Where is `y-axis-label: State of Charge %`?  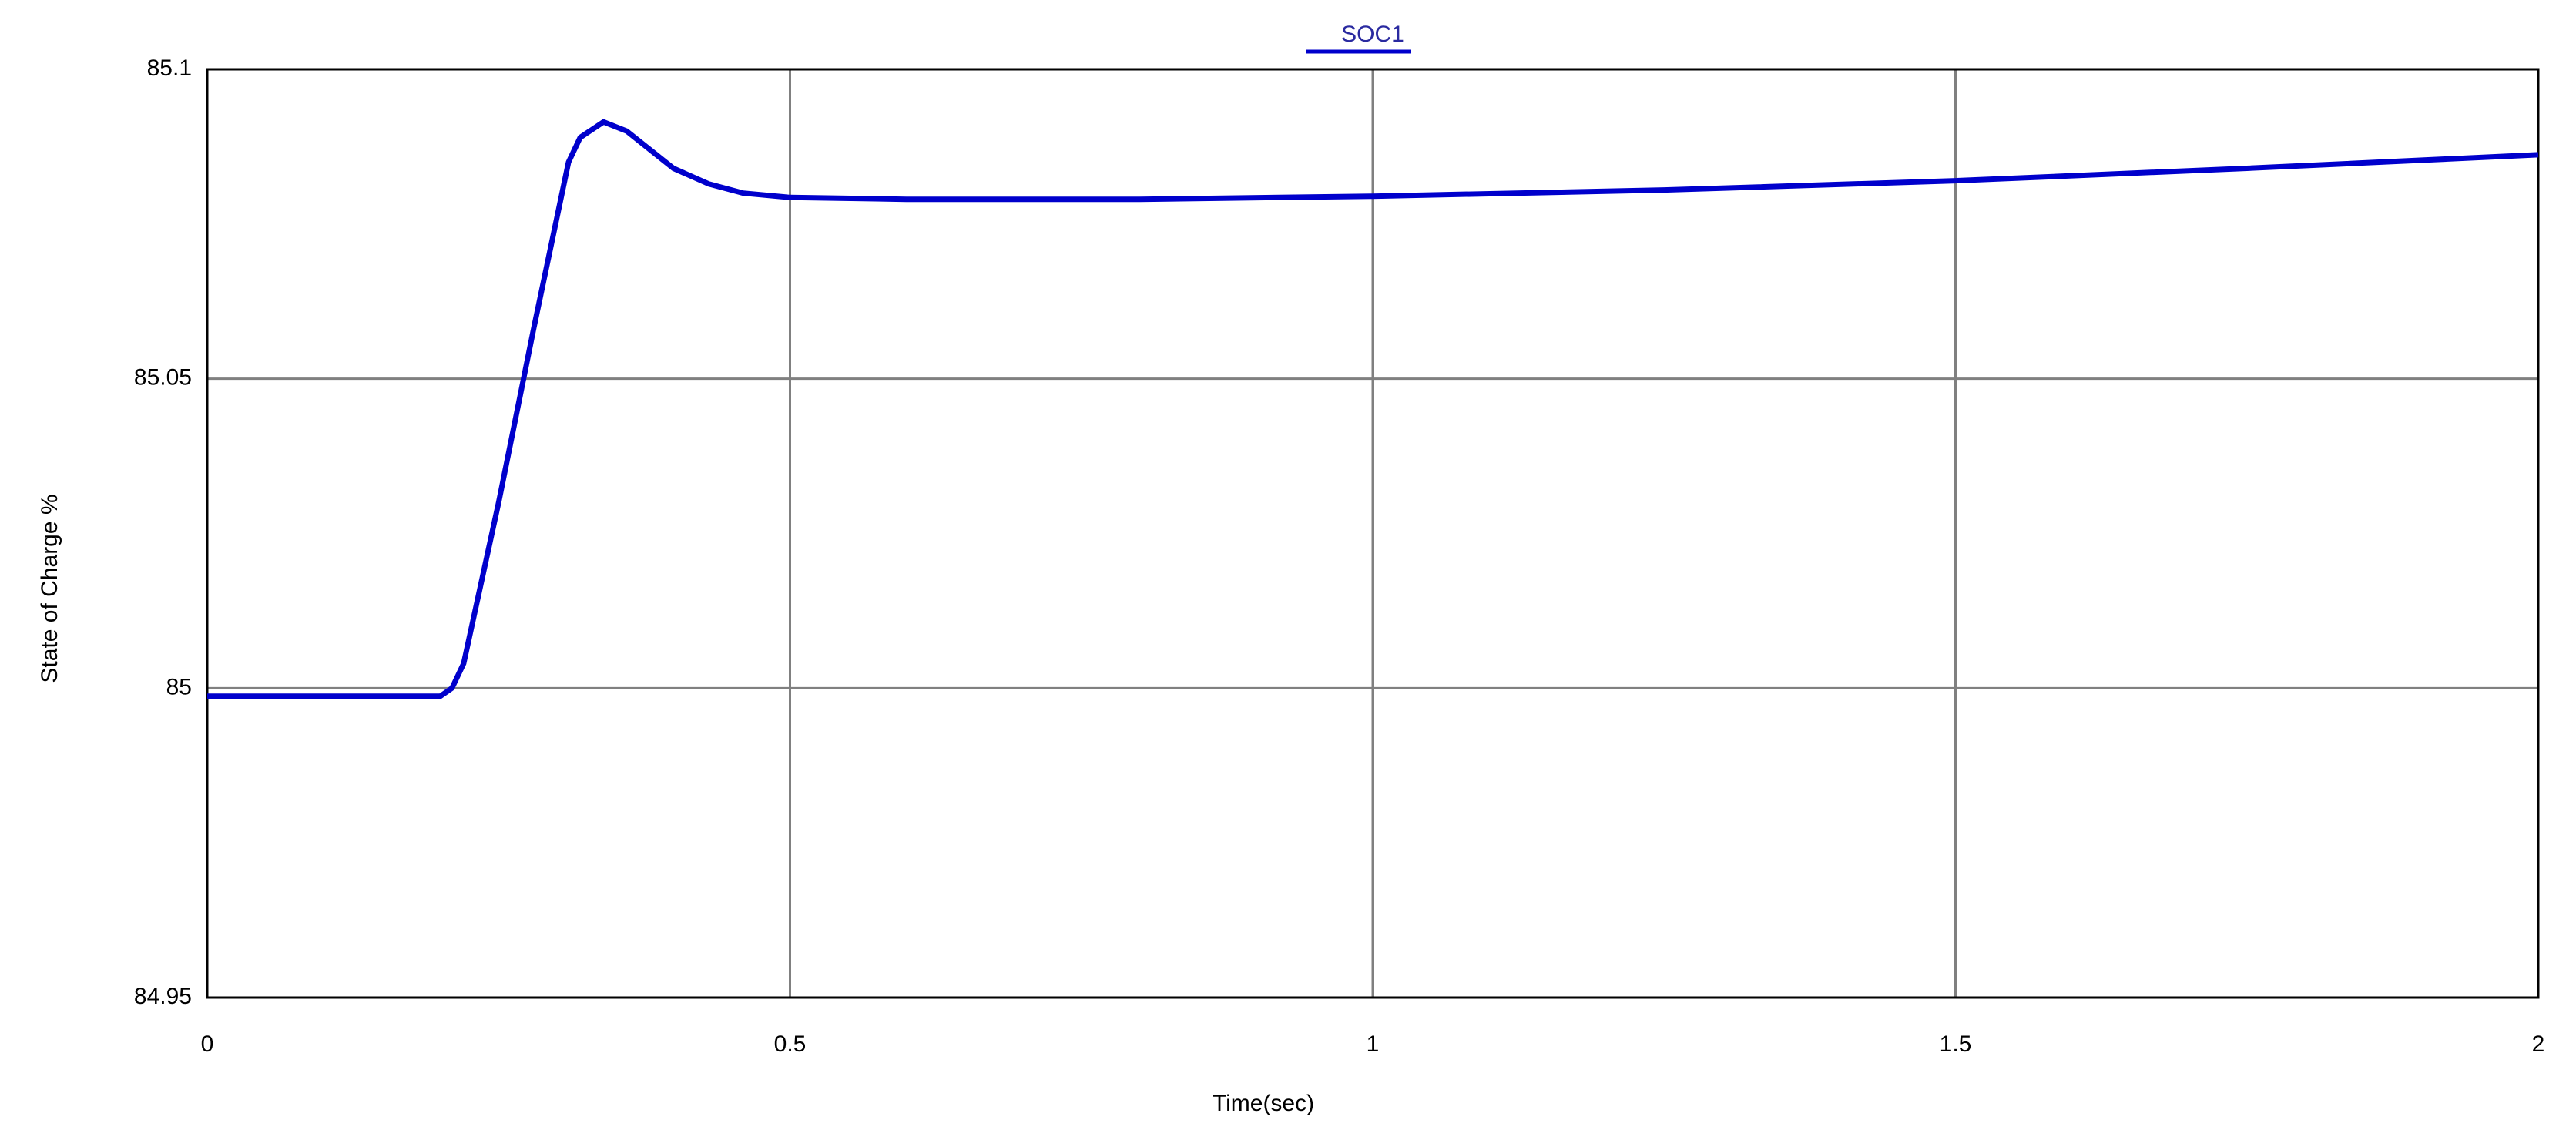 y-axis-label: State of Charge % is located at coordinates (49, 589).